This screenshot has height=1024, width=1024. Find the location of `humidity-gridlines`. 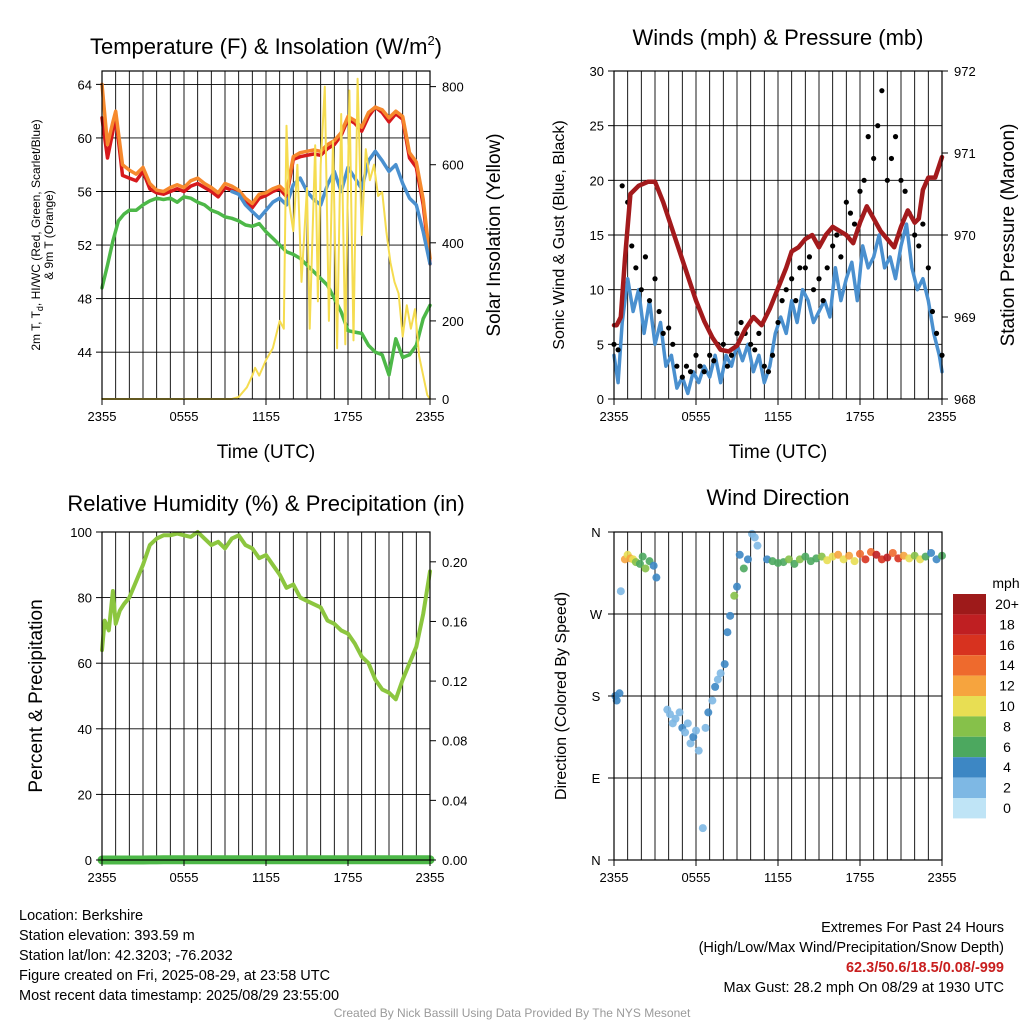

humidity-gridlines is located at coordinates (266, 696).